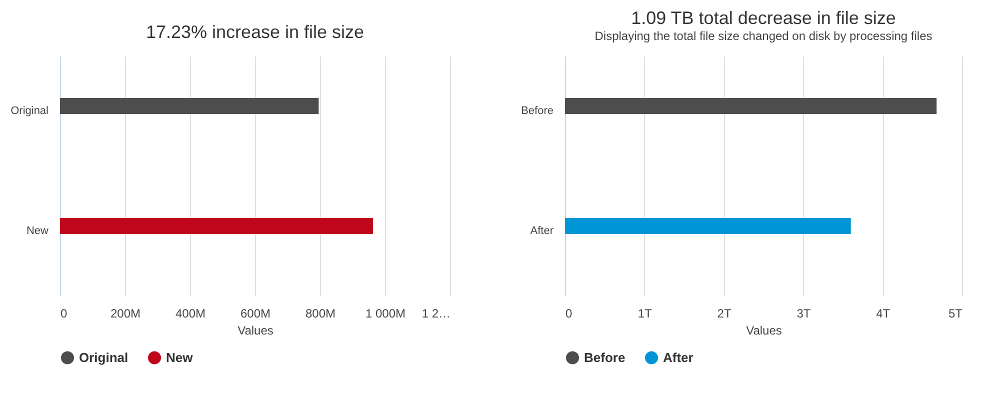 This screenshot has height=393, width=988. I want to click on chart-subtitle: Displaying the total file size changed on disk by processing files, so click(763, 36).